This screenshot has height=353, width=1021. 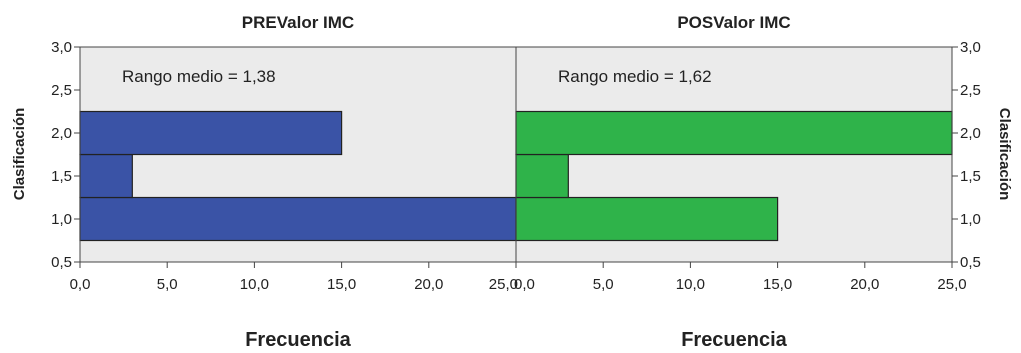 I want to click on x-tick-label-pre-3: 15,0, so click(x=341, y=284).